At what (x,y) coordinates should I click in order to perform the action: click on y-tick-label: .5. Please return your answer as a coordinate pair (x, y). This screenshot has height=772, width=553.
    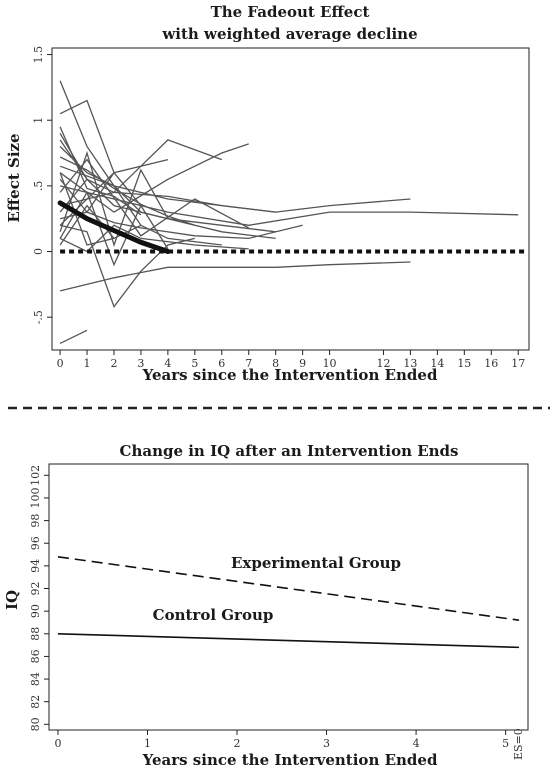
    Looking at the image, I should click on (38, 186).